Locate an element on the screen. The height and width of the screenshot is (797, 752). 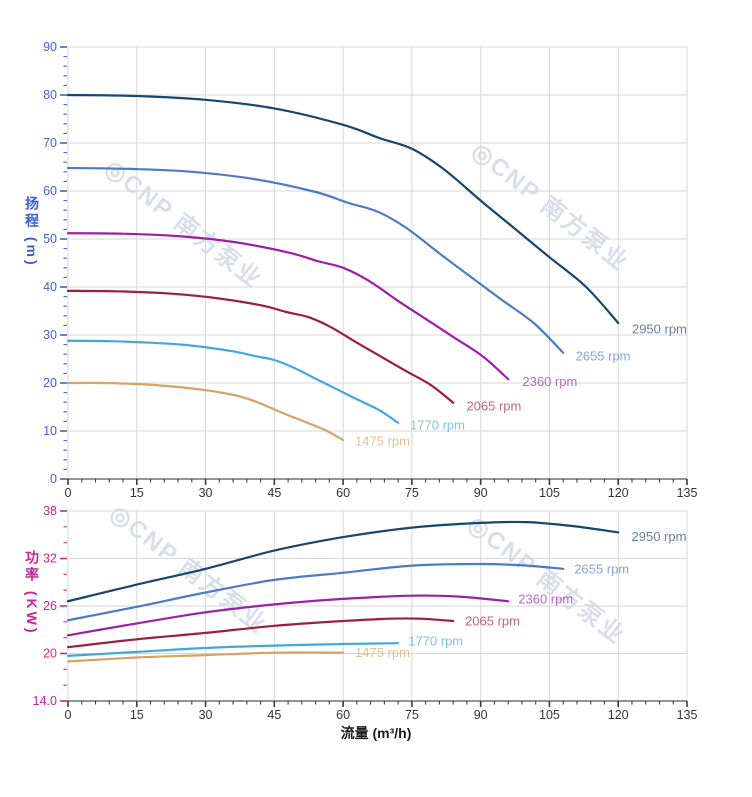
y-tick-label: 0 is located at coordinates (53, 479).